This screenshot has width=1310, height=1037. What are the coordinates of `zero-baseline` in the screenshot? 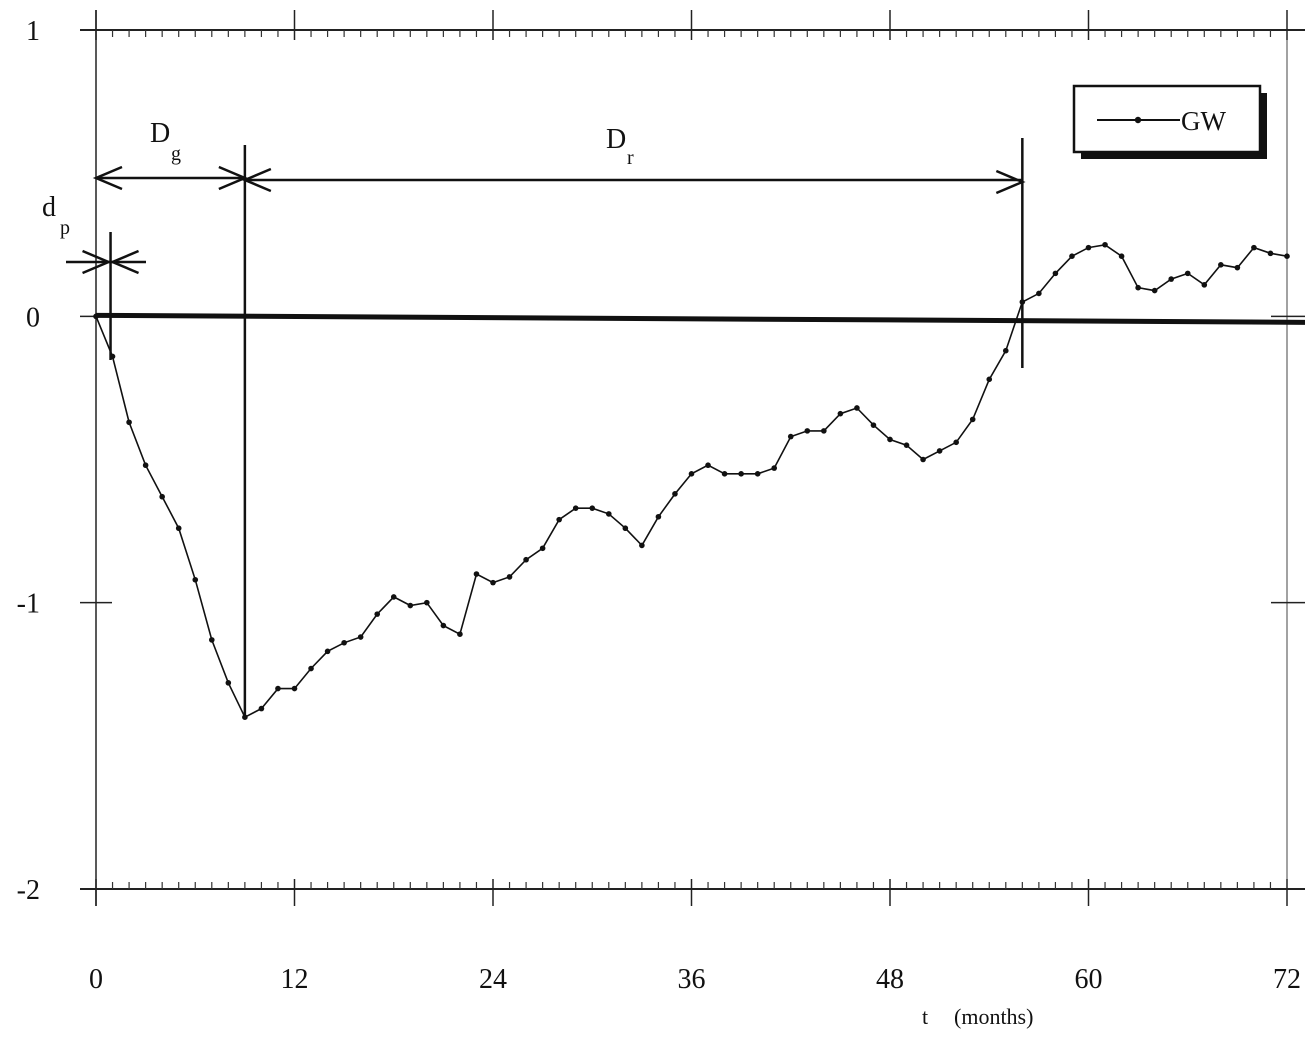 It's located at (700, 318).